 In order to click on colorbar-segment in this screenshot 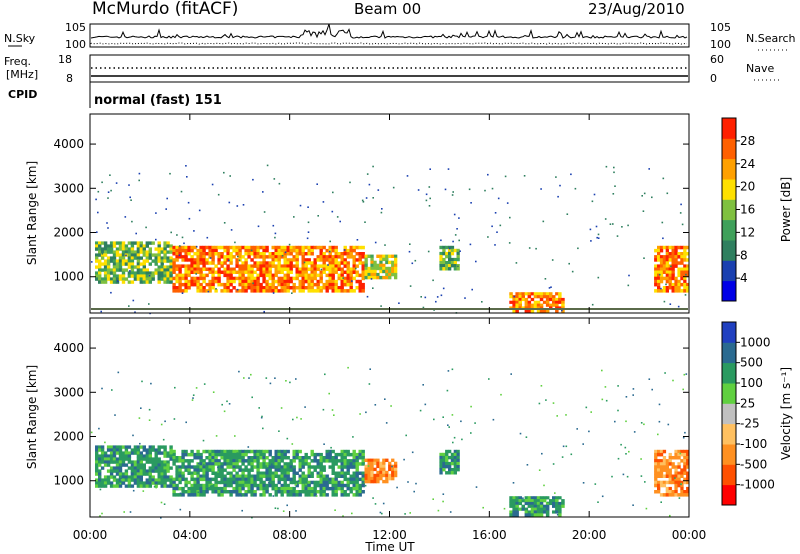, I will do `click(729, 454)`.